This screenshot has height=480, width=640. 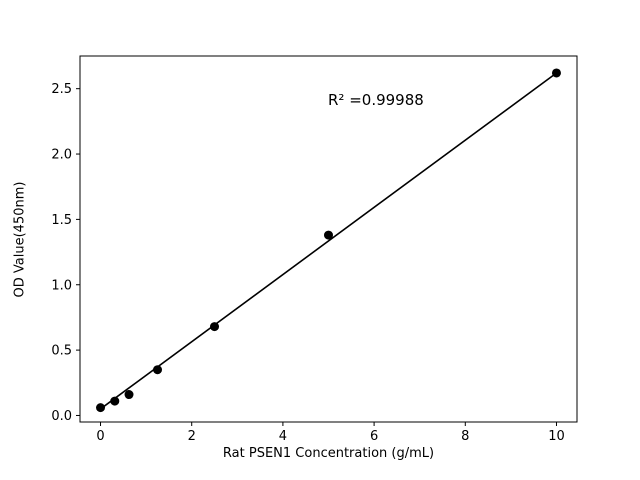 What do you see at coordinates (61, 285) in the screenshot?
I see `y-tick-label: 1.0` at bounding box center [61, 285].